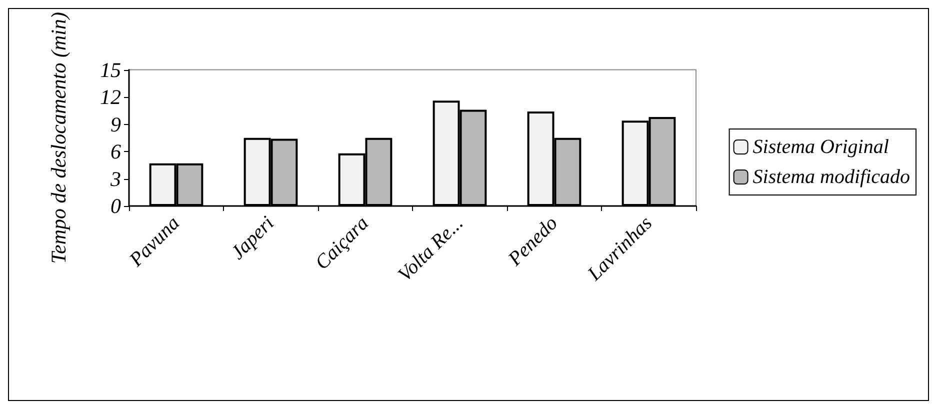  What do you see at coordinates (115, 178) in the screenshot?
I see `y-tick-label: 3` at bounding box center [115, 178].